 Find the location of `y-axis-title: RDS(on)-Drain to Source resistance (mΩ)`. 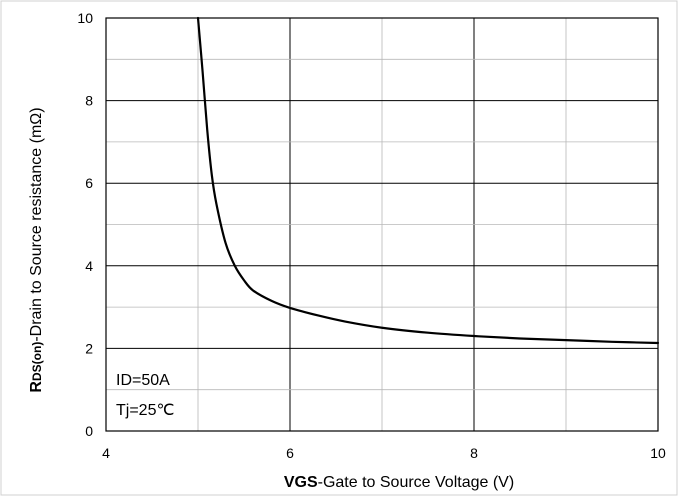

y-axis-title: RDS(on)-Drain to Source resistance (mΩ) is located at coordinates (36, 249).